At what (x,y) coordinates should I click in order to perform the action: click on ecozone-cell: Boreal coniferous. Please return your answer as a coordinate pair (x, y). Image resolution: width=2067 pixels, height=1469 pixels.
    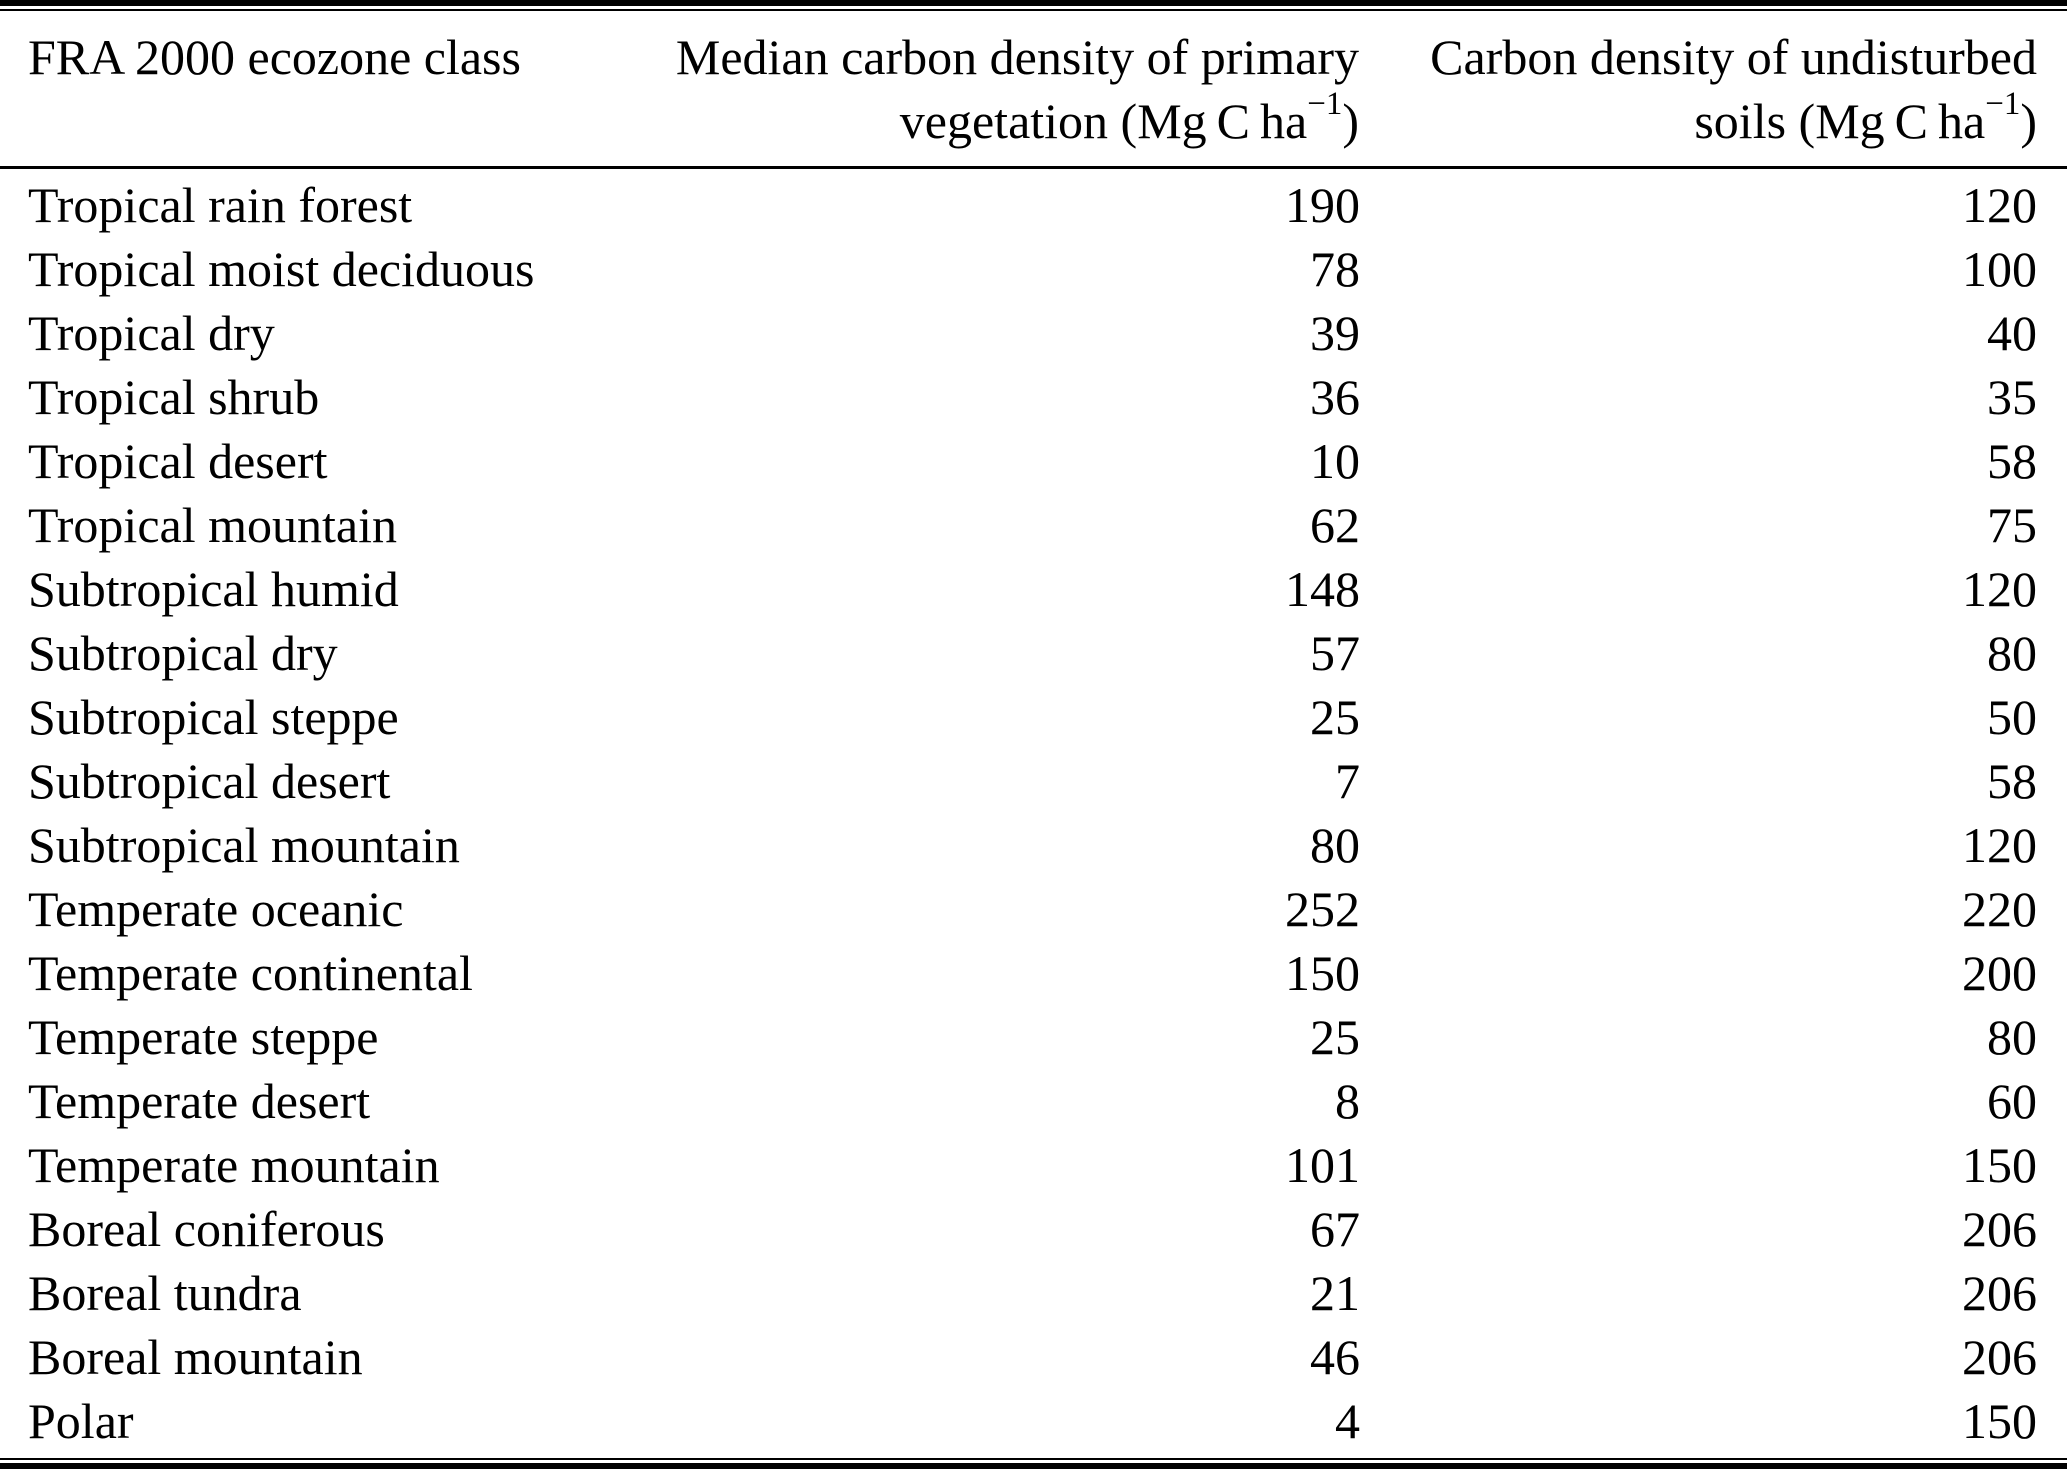
    Looking at the image, I should click on (206, 1229).